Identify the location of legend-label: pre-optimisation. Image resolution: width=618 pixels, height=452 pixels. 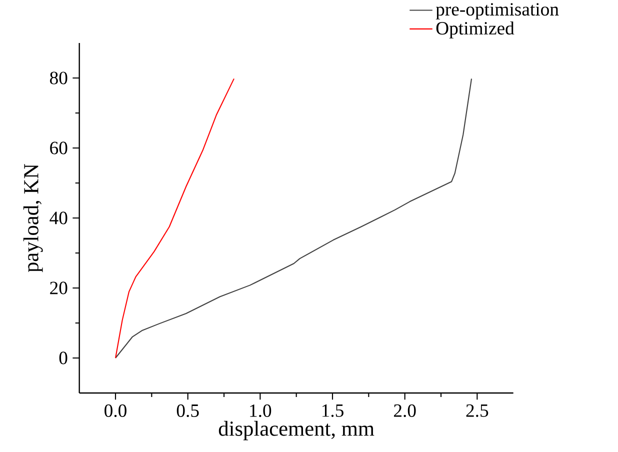
(497, 11).